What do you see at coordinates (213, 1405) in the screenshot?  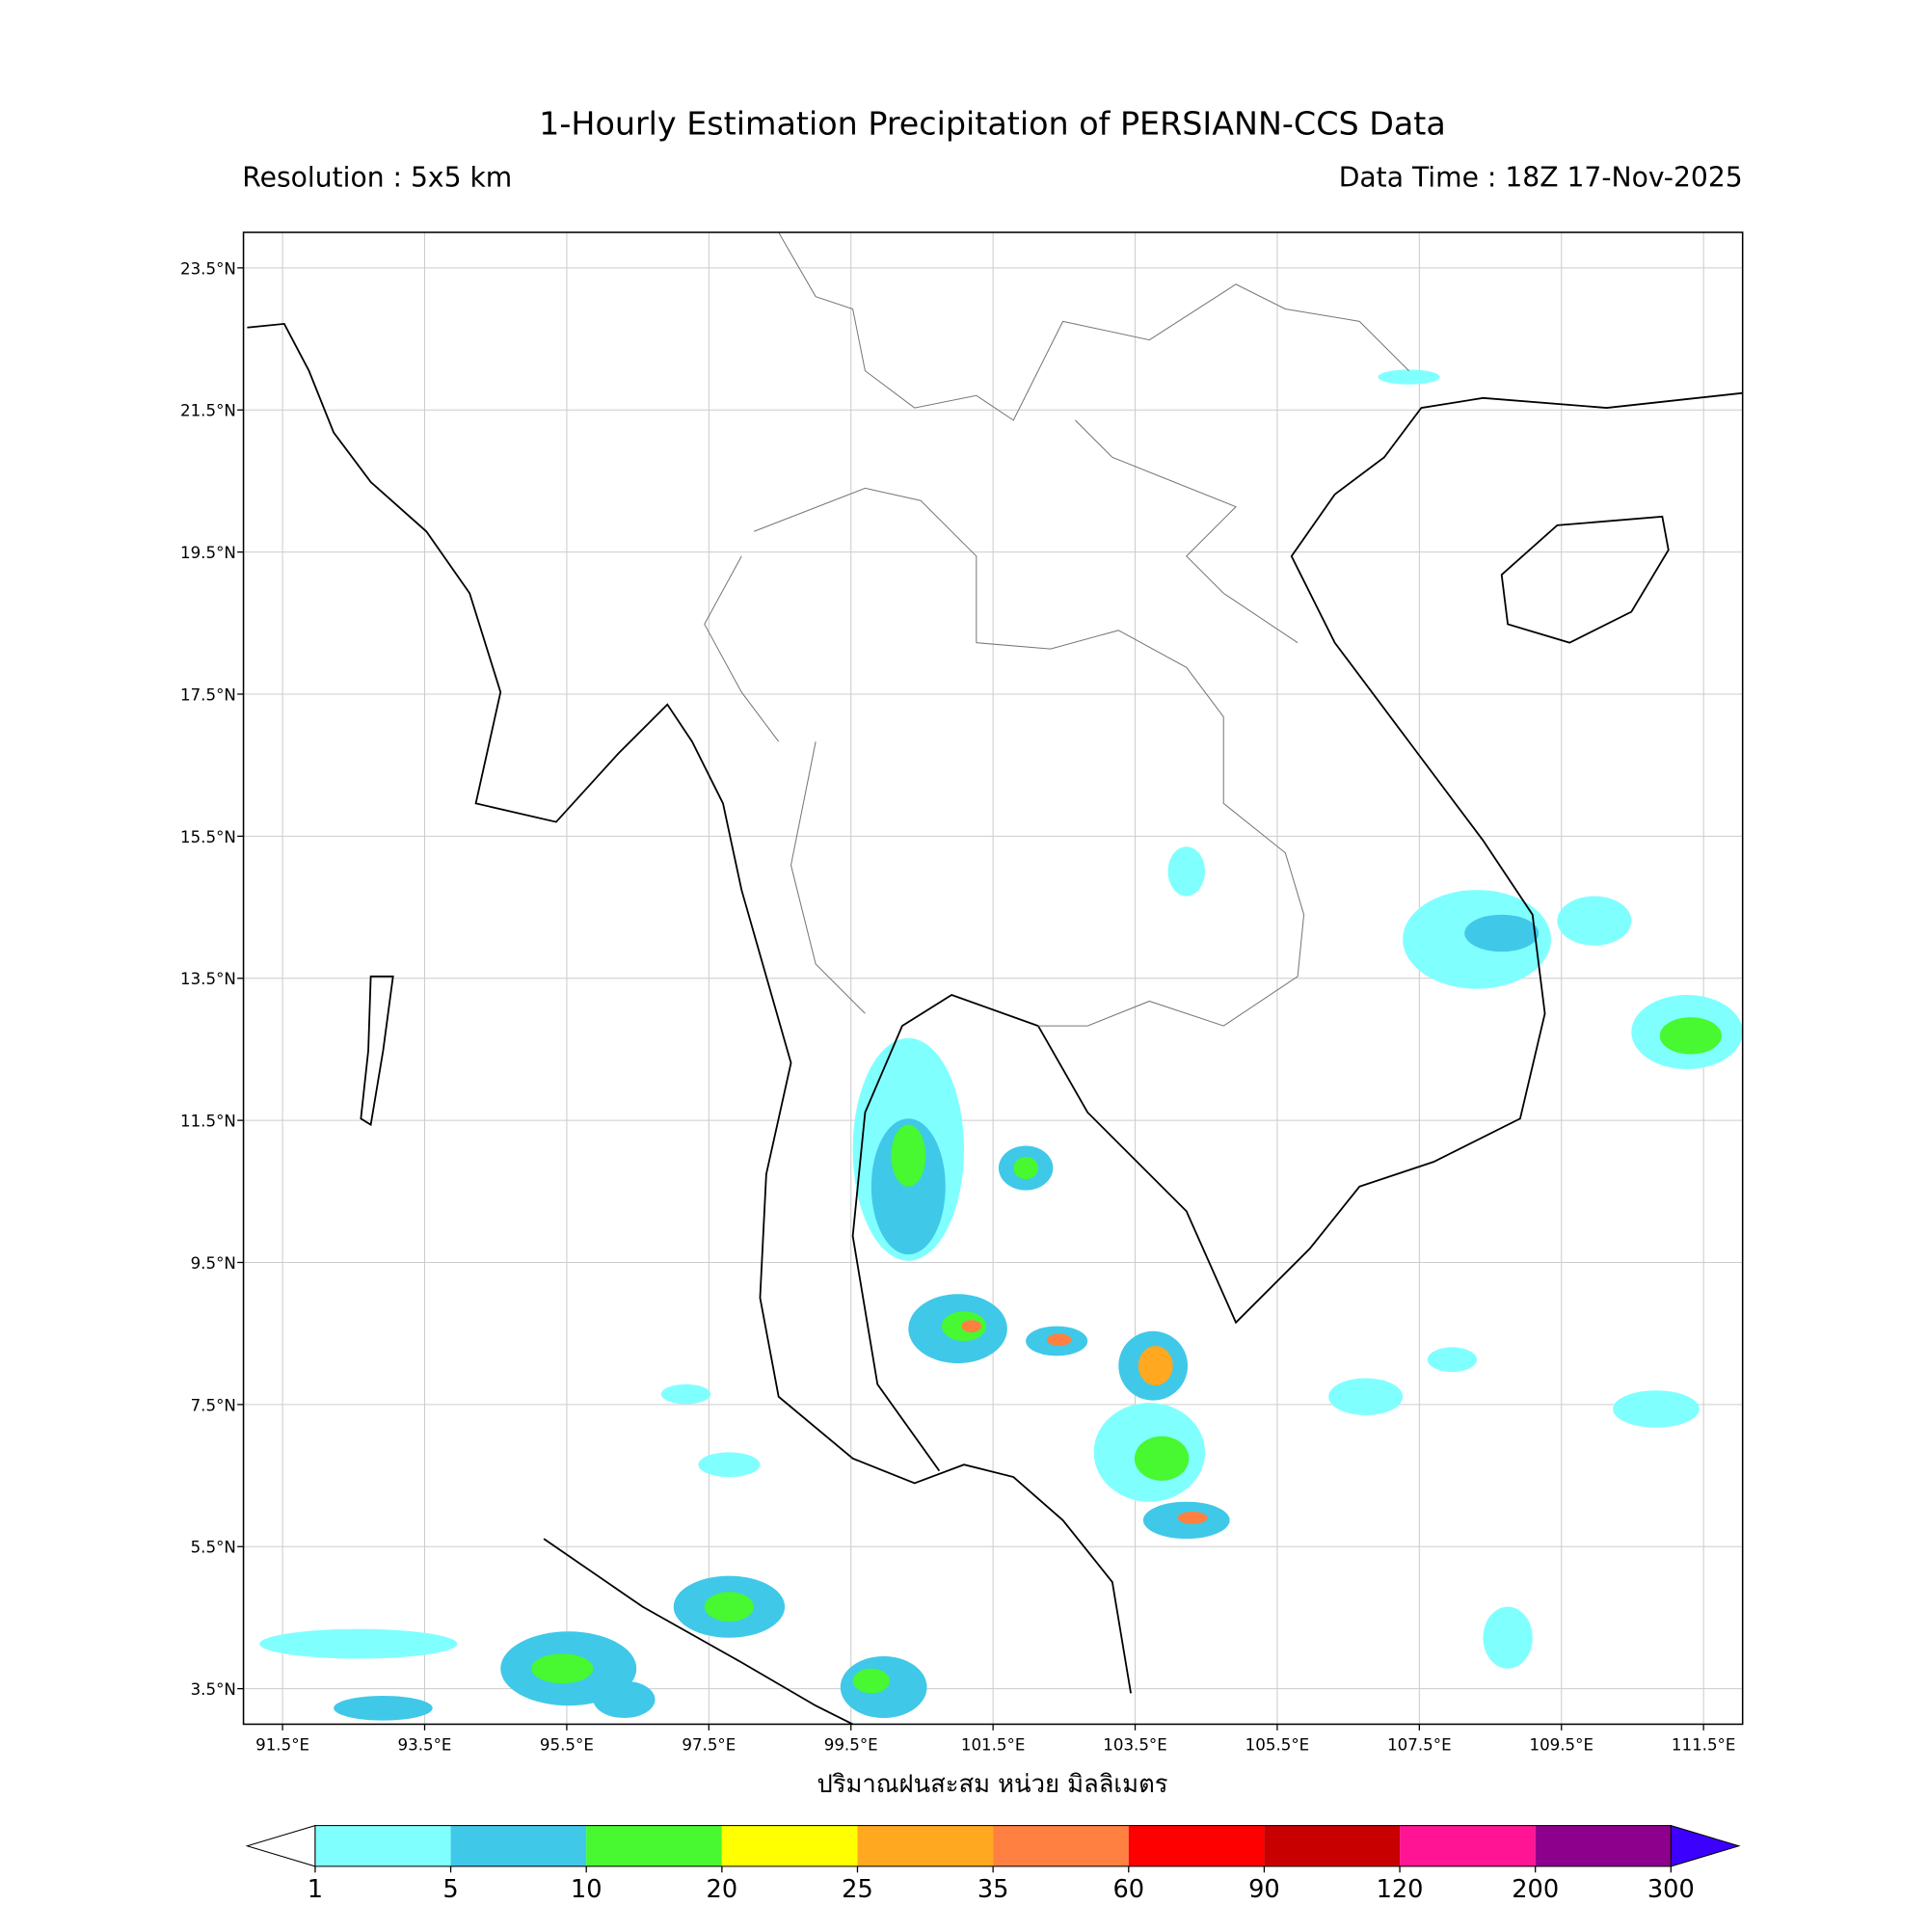 I see `lat-tick-label: 7.5°N` at bounding box center [213, 1405].